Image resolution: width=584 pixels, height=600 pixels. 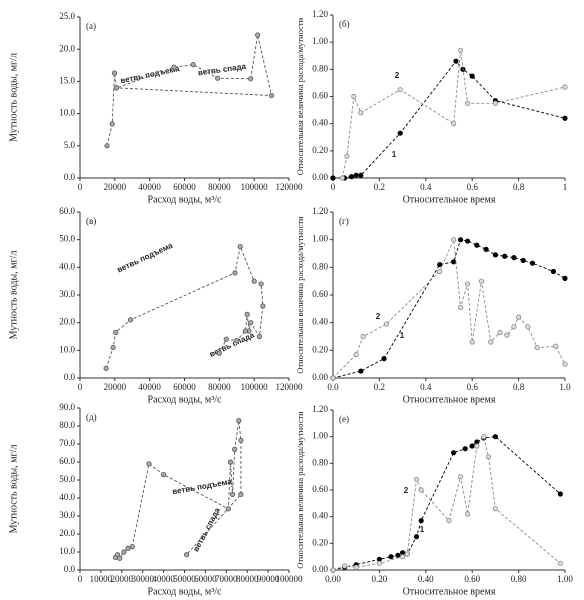 I want to click on x-tick-label: 10000, so click(x=101, y=579).